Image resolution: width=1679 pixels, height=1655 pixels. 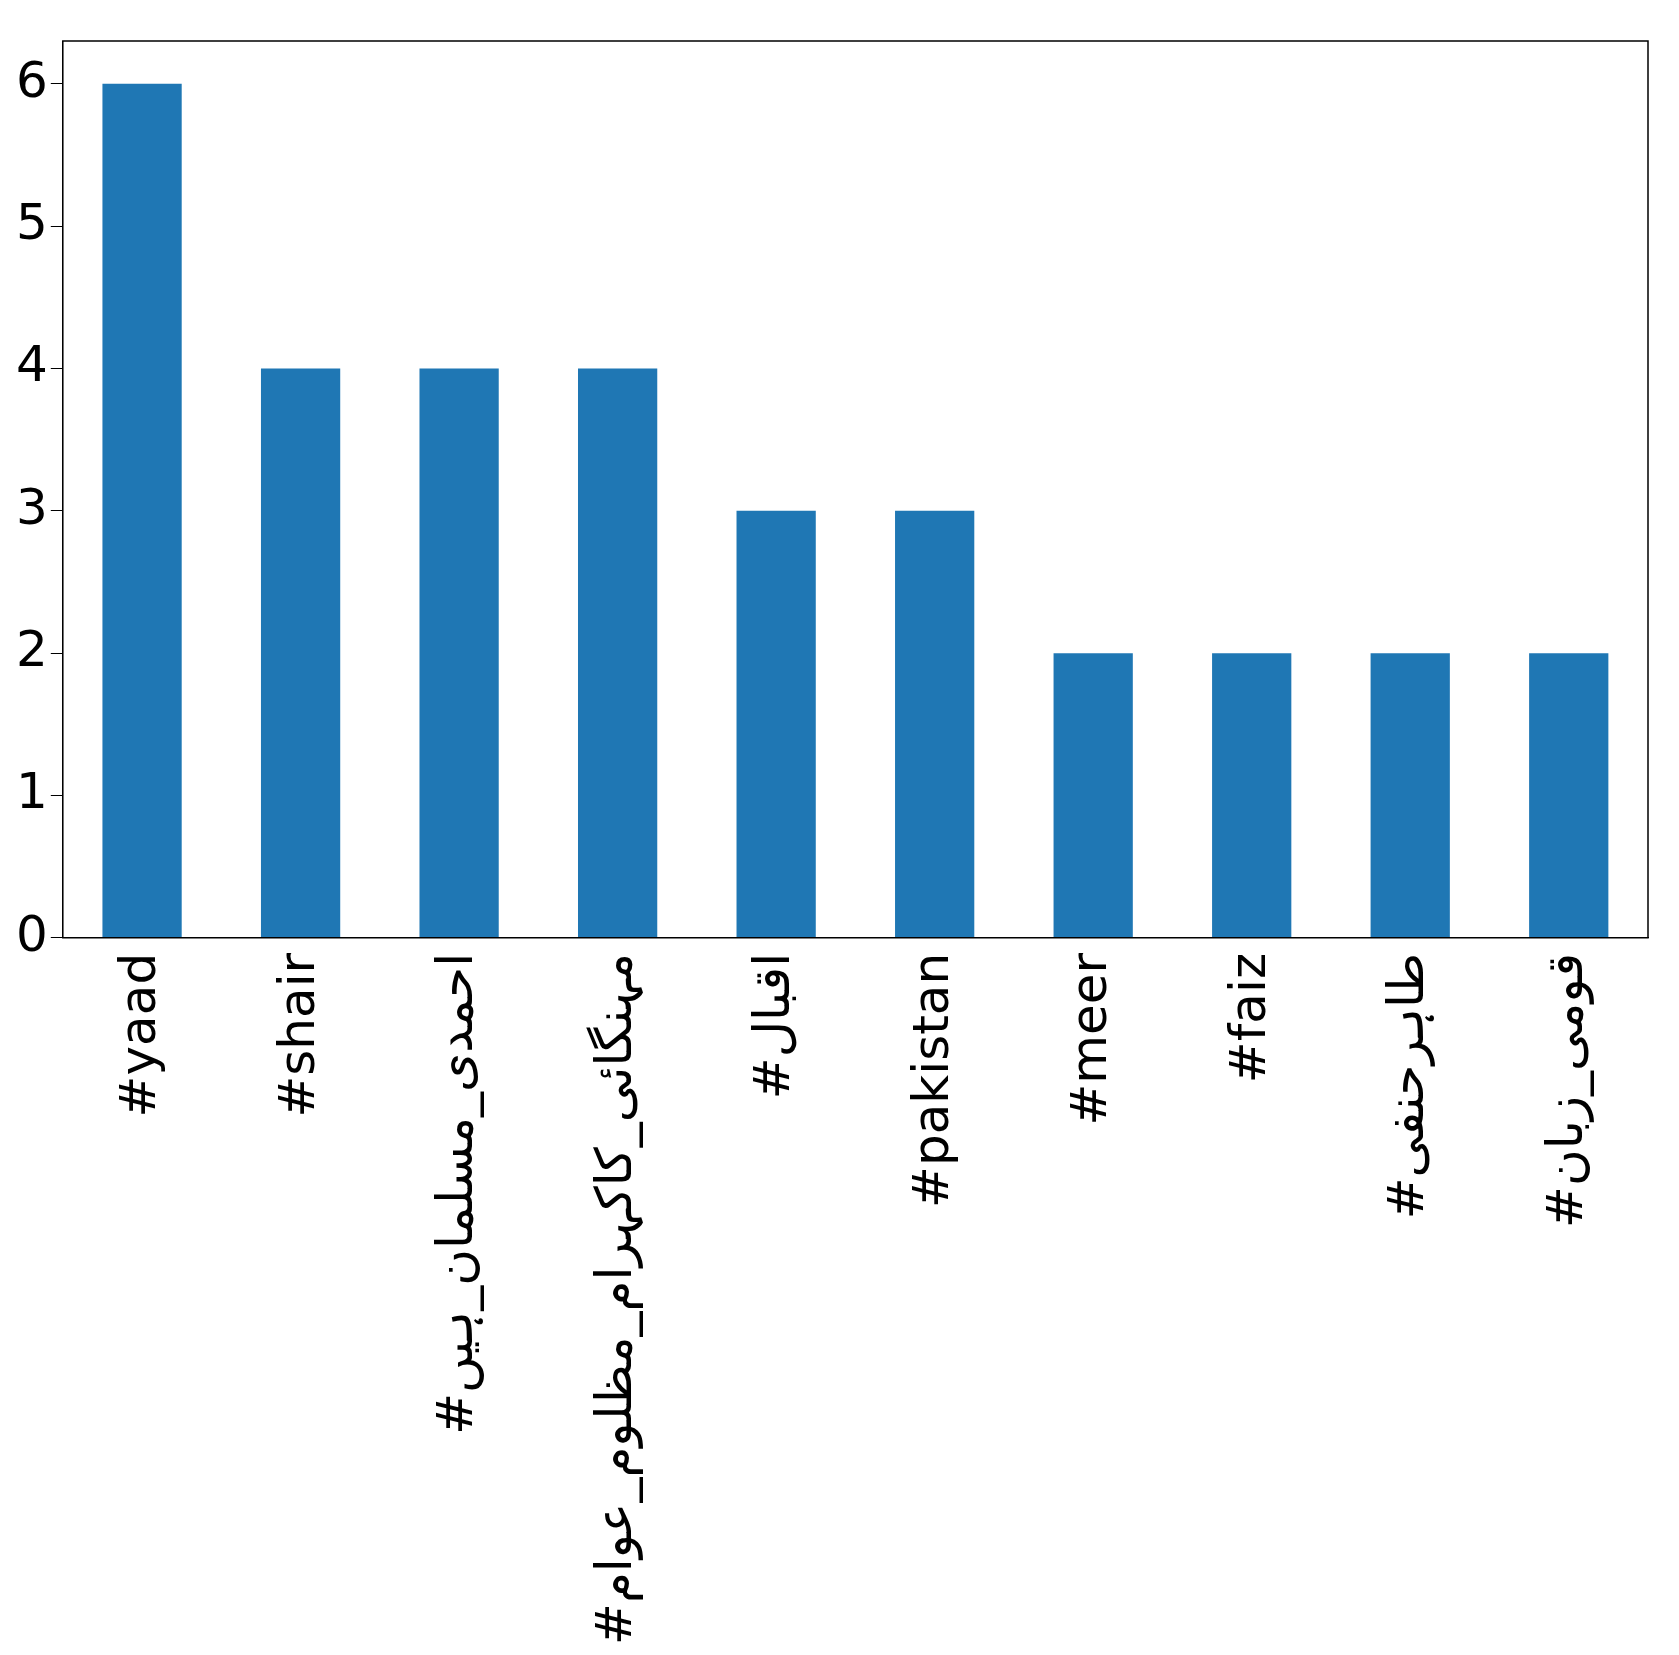 I want to click on x-tick-label: #طاہرحنفی, so click(x=1406, y=1086).